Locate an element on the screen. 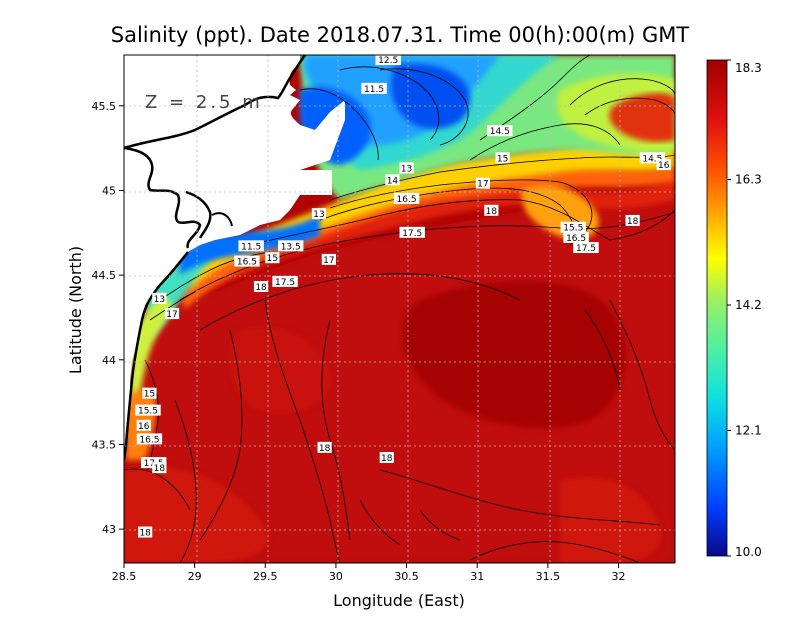  colorbar is located at coordinates (717, 308).